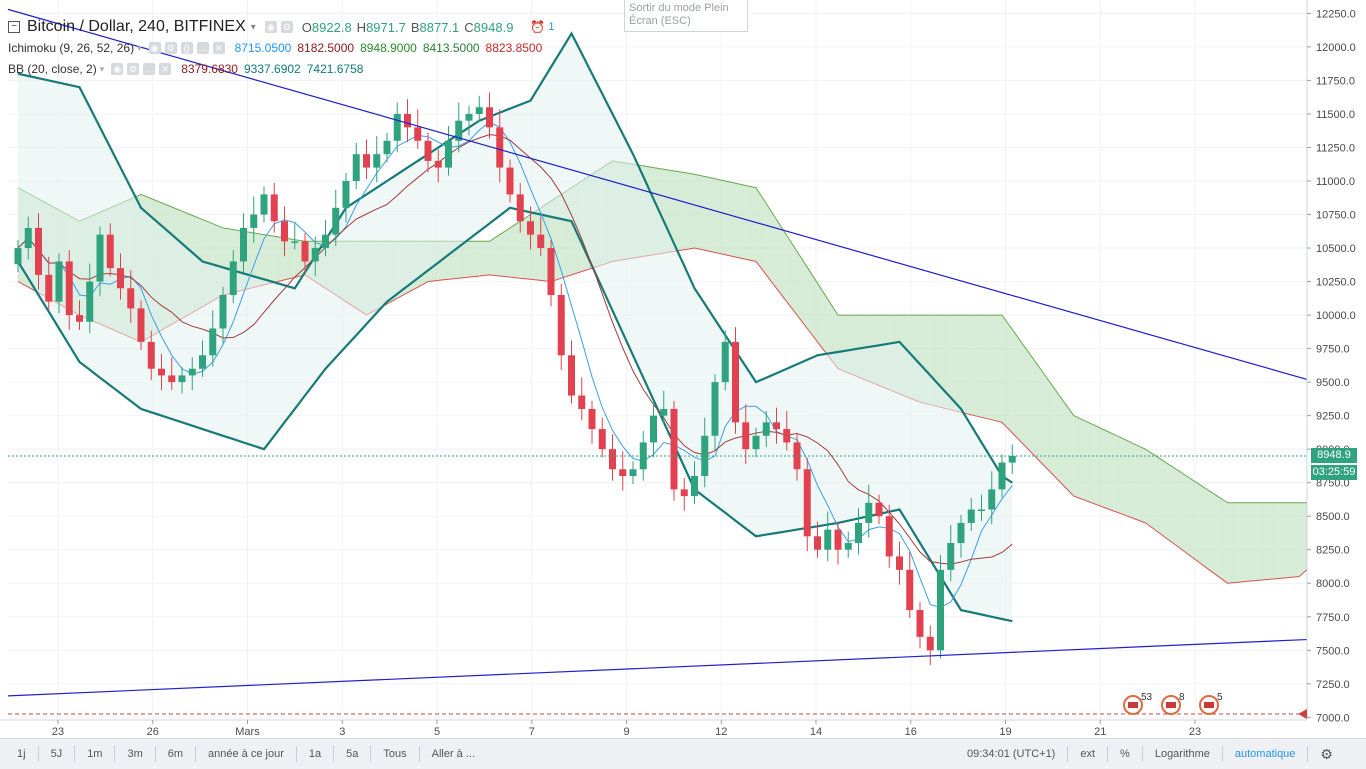  What do you see at coordinates (538, 27) in the screenshot?
I see `alarm-clock-icon: ⏰` at bounding box center [538, 27].